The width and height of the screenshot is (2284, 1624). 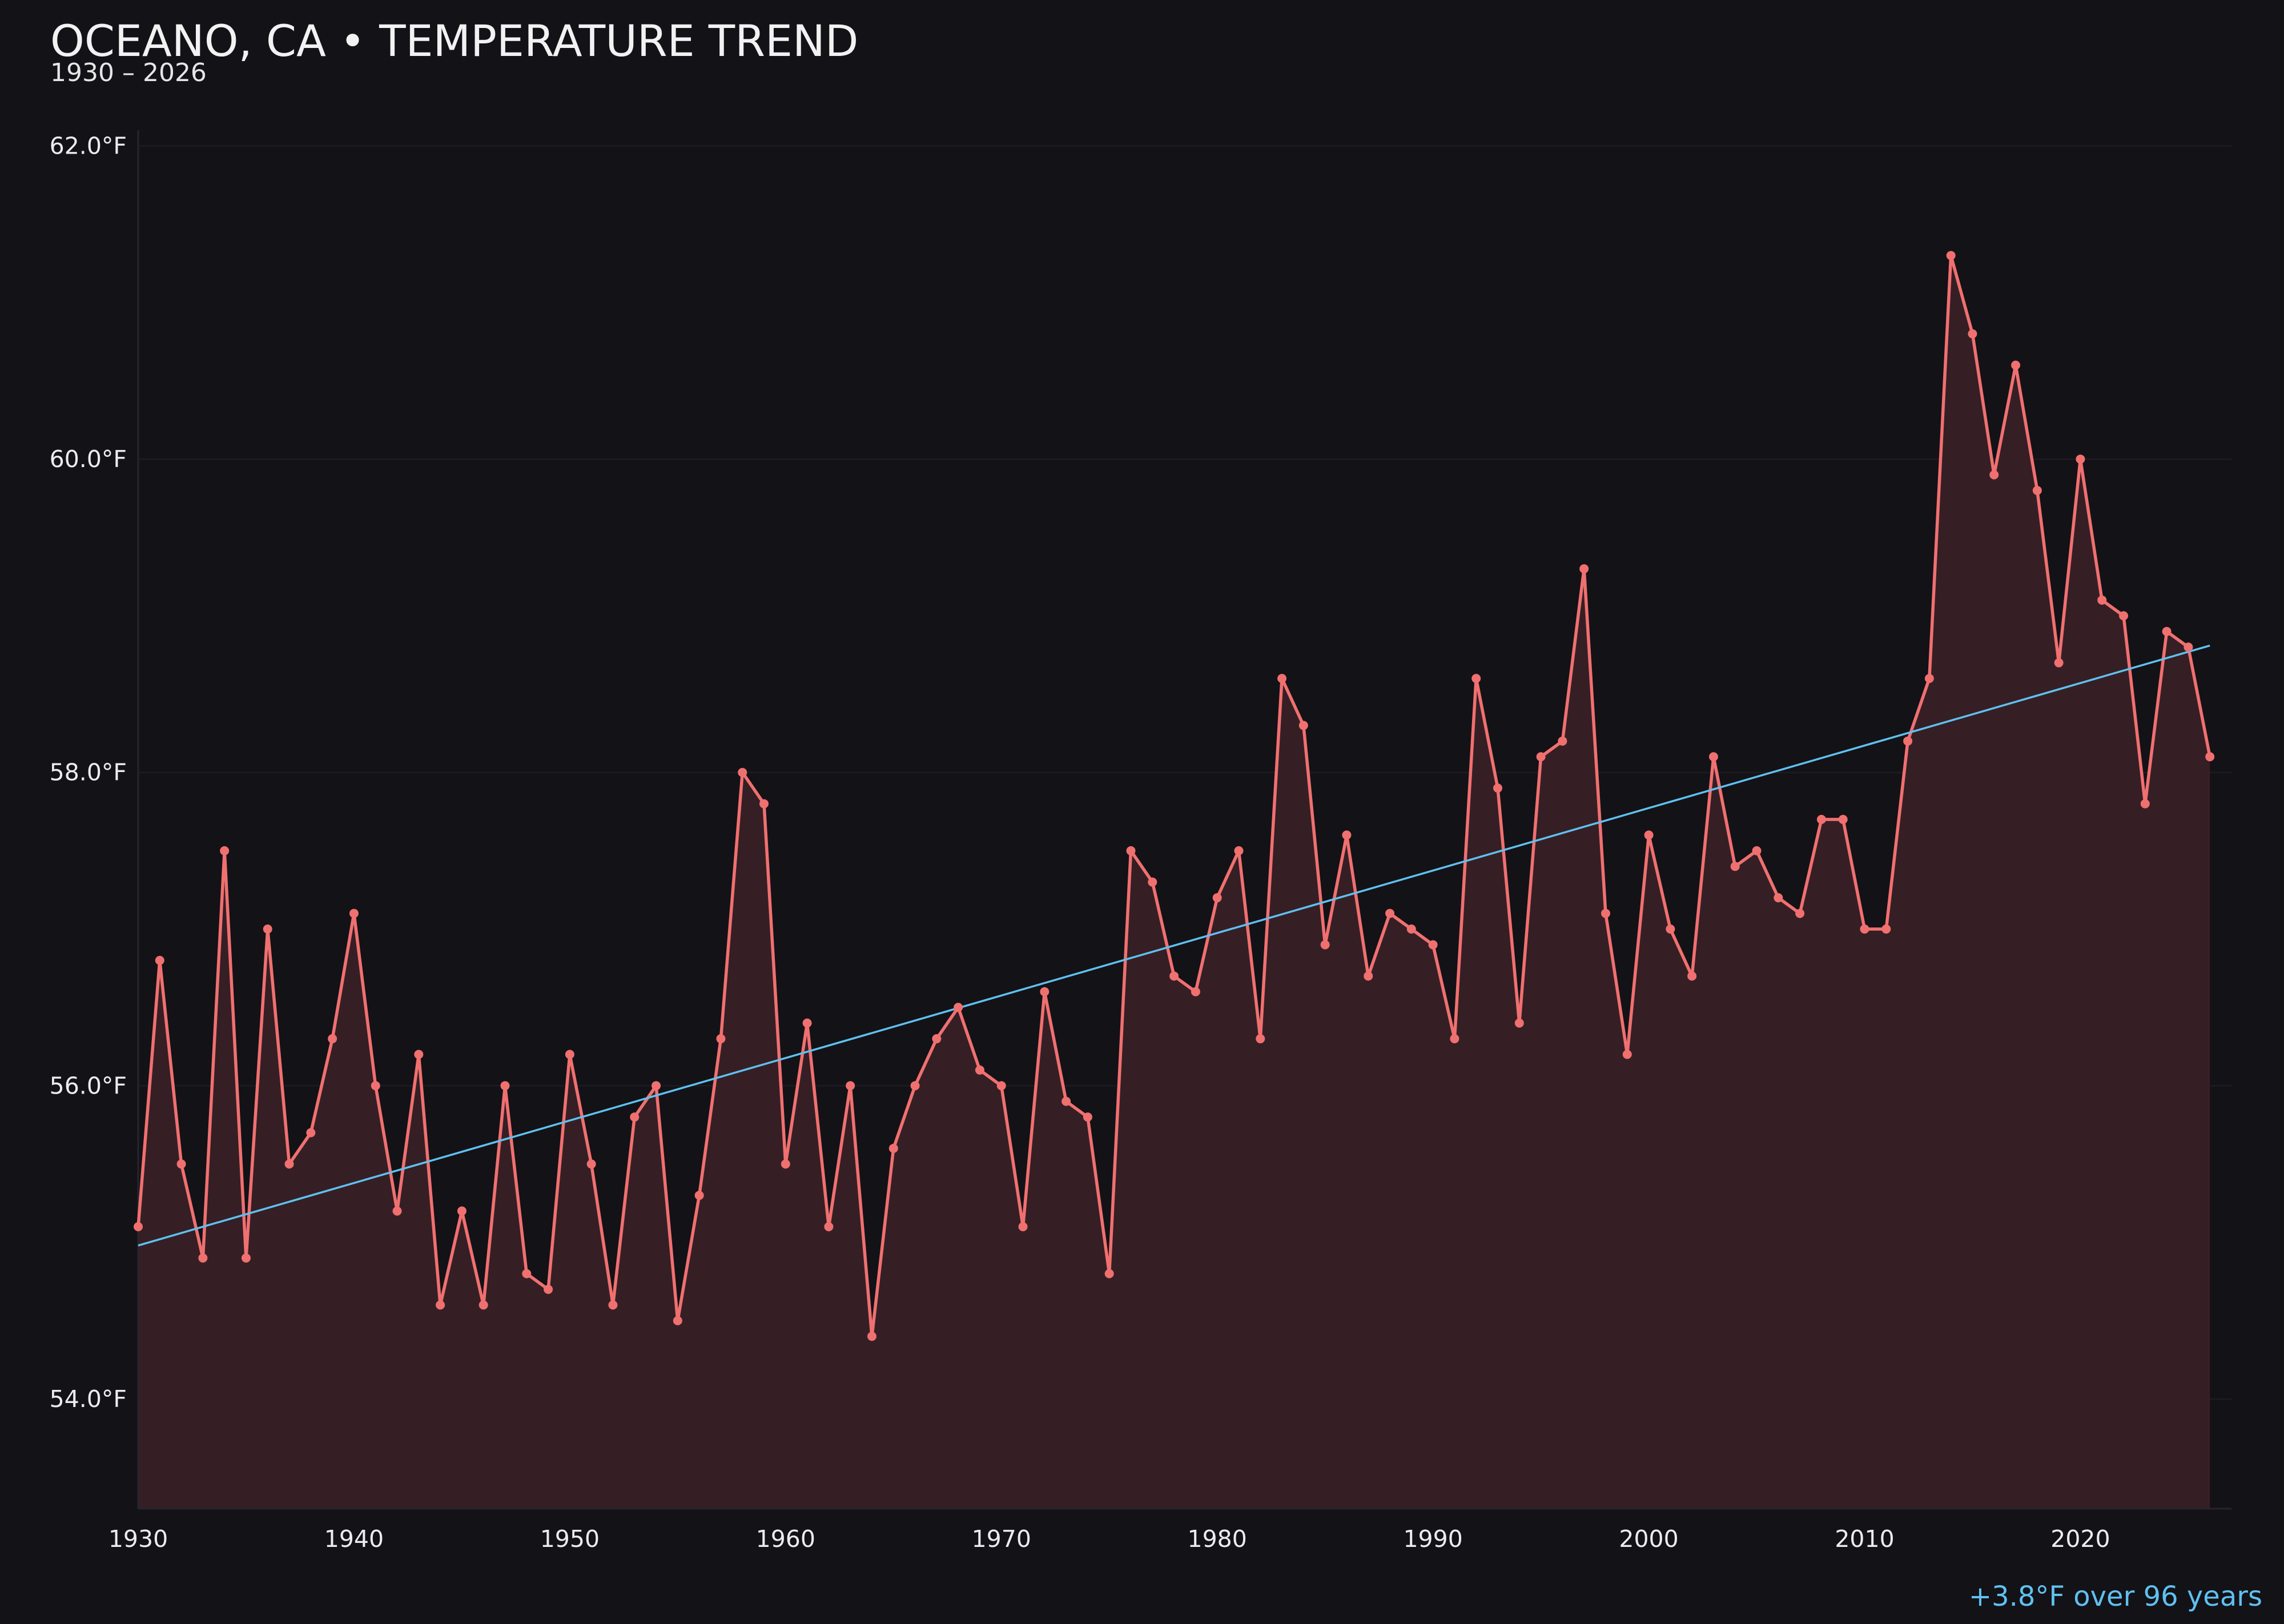 I want to click on chart-subtitle: 1930 – 2026, so click(x=128, y=72).